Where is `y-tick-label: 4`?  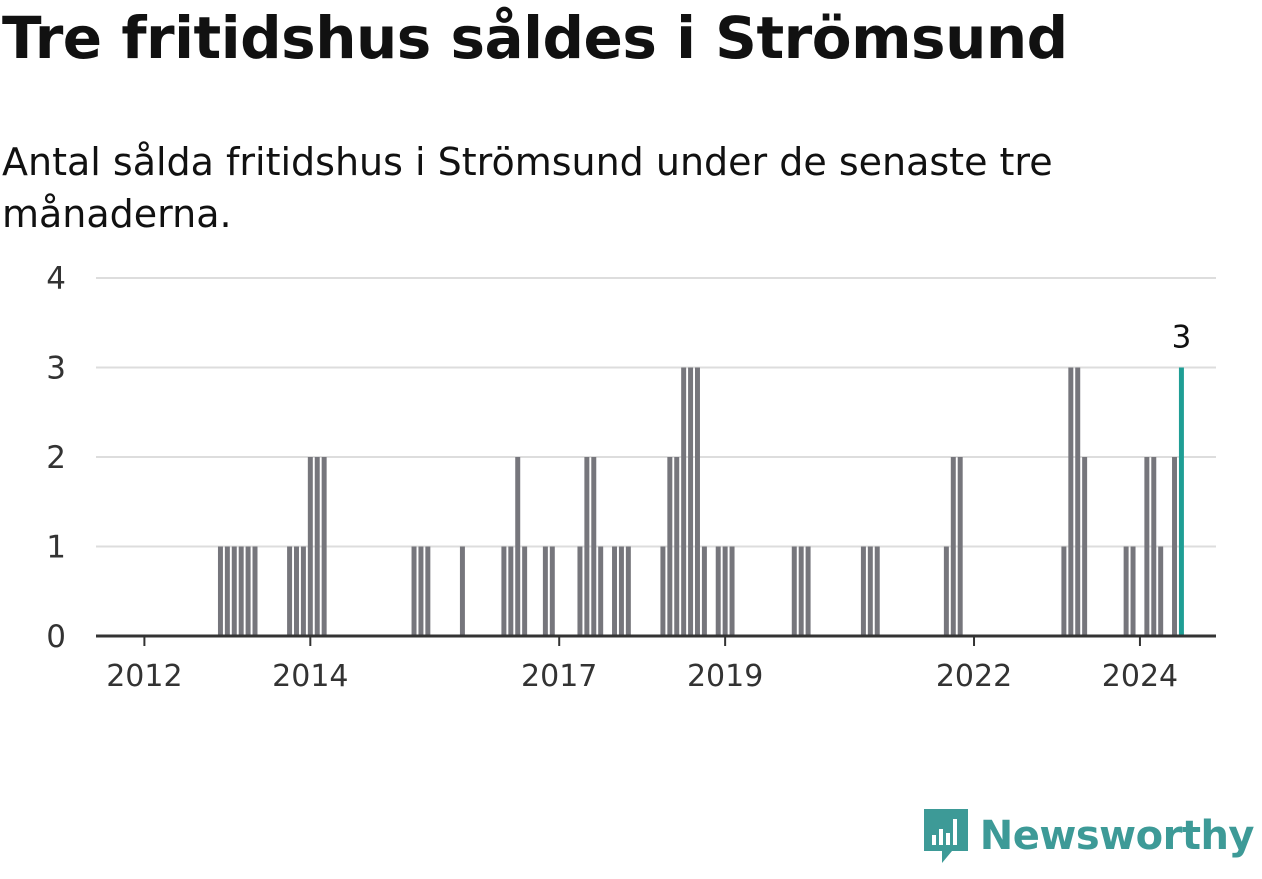
y-tick-label: 4 is located at coordinates (56, 279).